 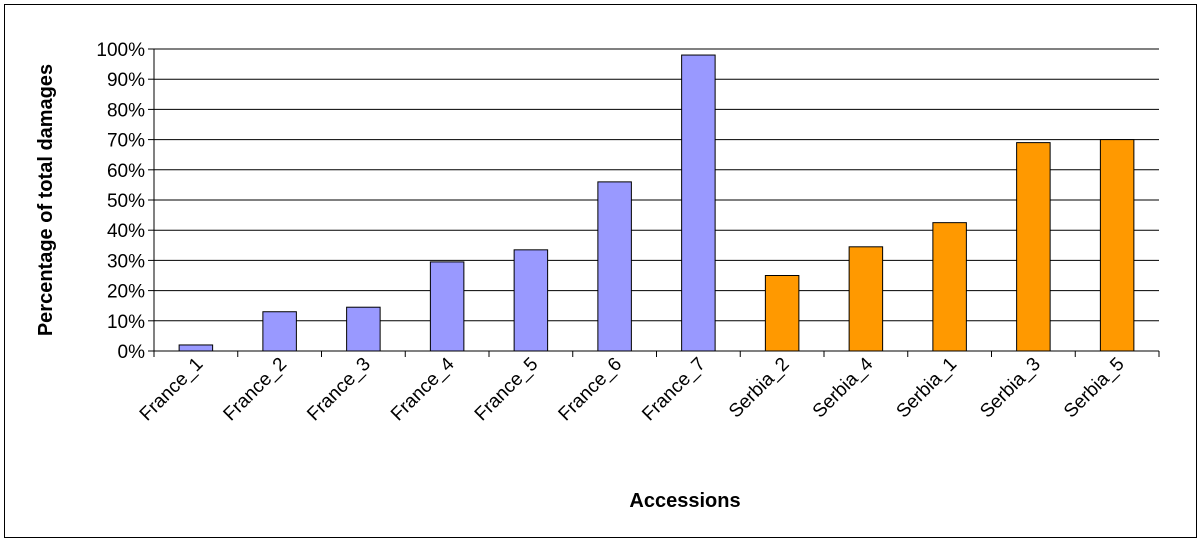 What do you see at coordinates (126, 110) in the screenshot?
I see `y-tick-label: 80%` at bounding box center [126, 110].